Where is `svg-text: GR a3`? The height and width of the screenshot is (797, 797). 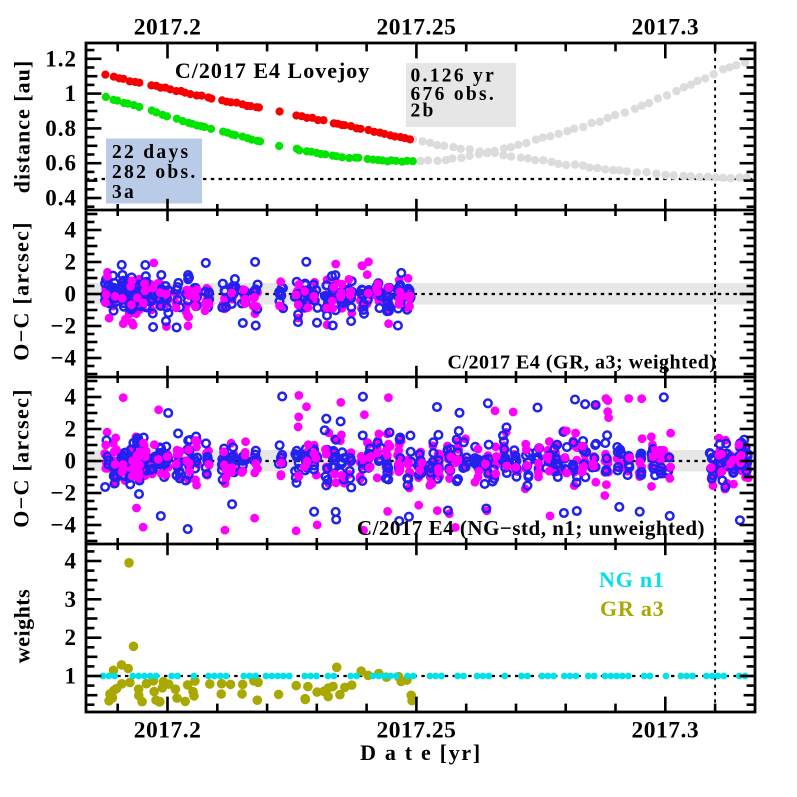
svg-text: GR a3 is located at coordinates (632, 608).